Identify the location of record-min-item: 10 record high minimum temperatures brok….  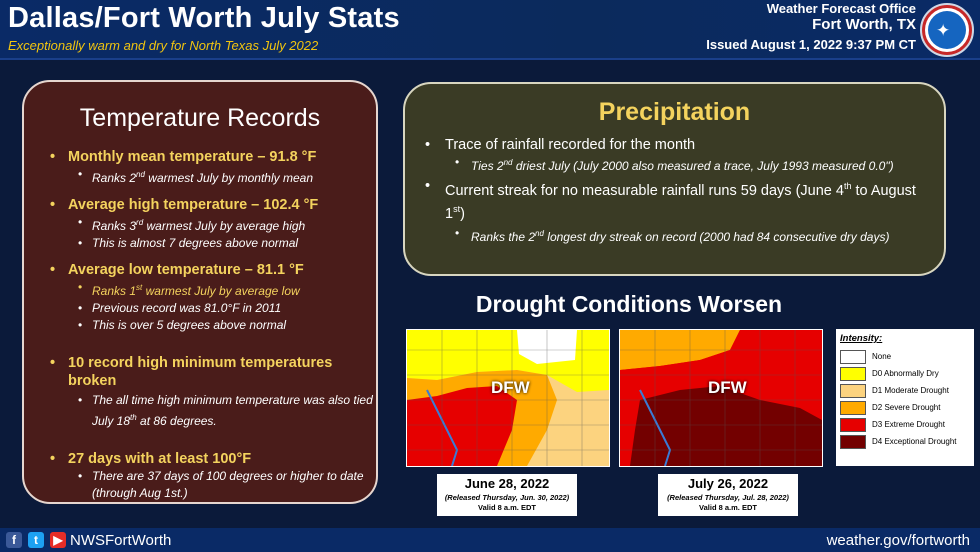
(213, 372).